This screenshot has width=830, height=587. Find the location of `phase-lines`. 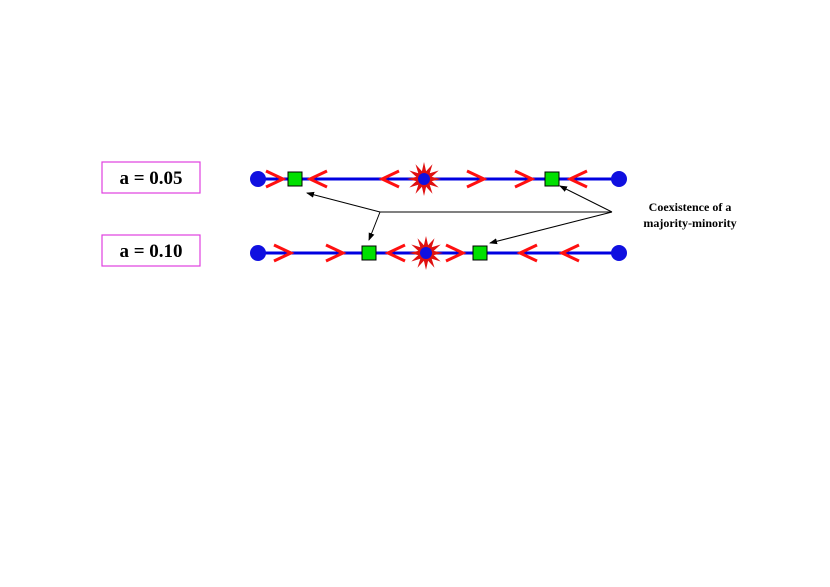

phase-lines is located at coordinates (438, 216).